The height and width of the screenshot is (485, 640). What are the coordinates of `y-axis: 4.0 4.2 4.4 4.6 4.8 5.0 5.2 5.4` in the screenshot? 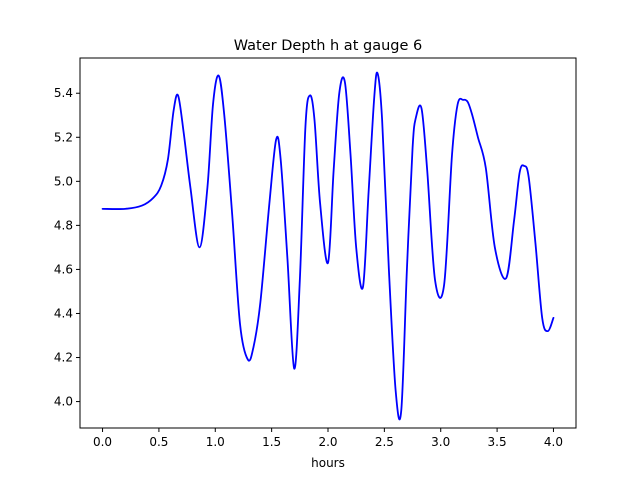 It's located at (67, 247).